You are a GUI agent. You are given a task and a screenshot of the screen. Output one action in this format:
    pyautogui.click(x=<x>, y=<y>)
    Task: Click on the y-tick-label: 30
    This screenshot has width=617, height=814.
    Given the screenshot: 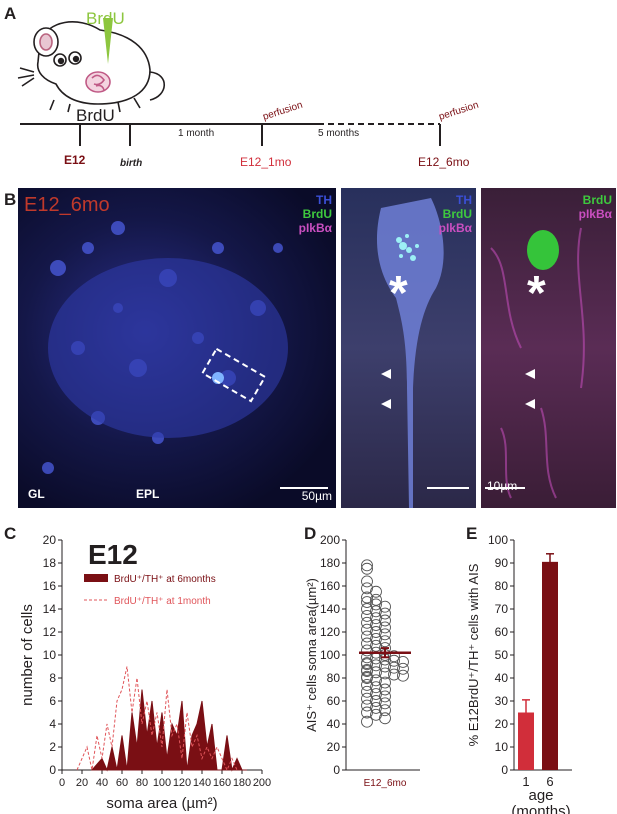 What is the action you would take?
    pyautogui.click(x=502, y=701)
    